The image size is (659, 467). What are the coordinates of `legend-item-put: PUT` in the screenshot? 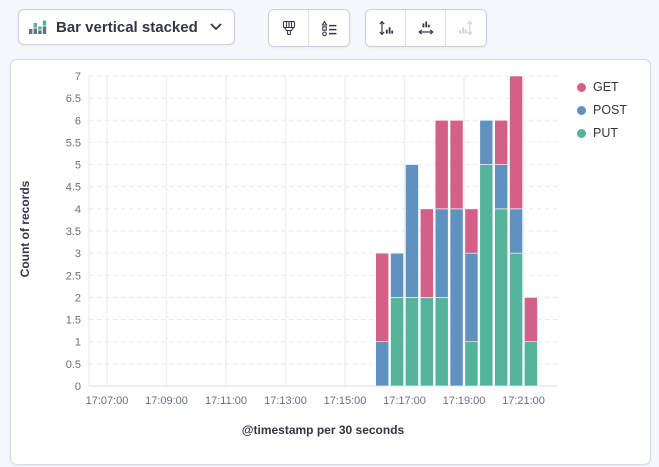 It's located at (602, 133).